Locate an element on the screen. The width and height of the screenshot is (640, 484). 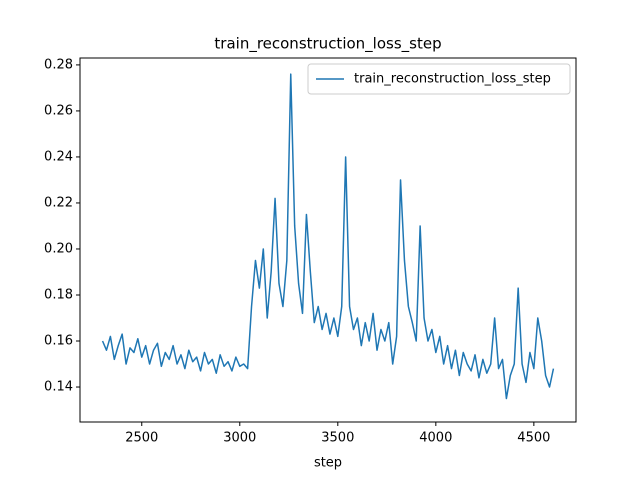
x-tick-label: 4500 is located at coordinates (533, 438).